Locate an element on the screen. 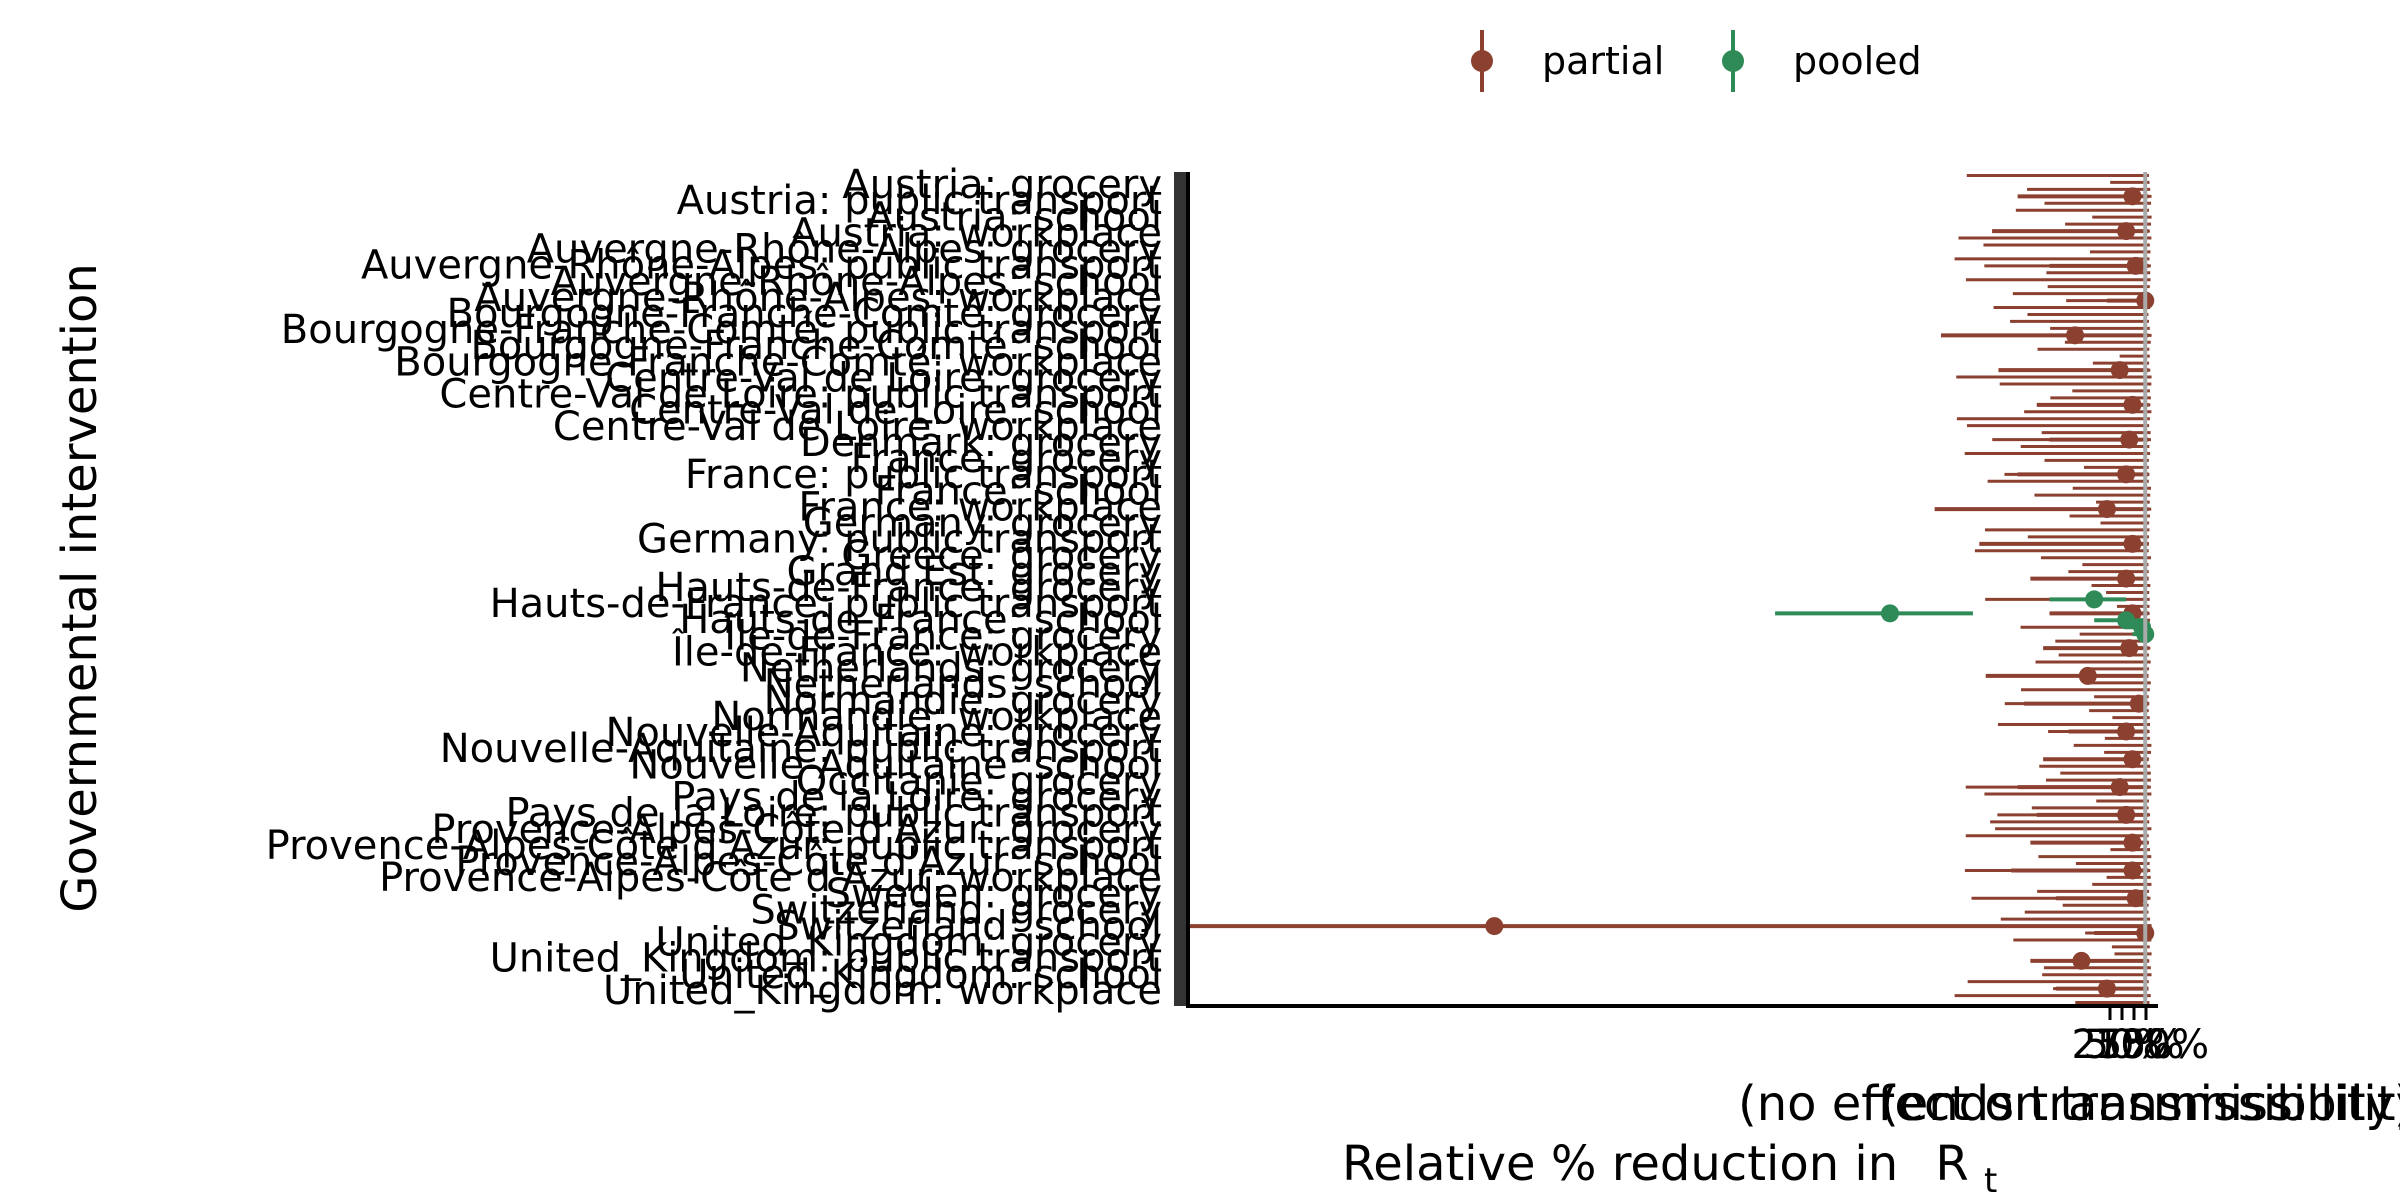  y-tick-label: Occitanie: grocery is located at coordinates (979, 781).